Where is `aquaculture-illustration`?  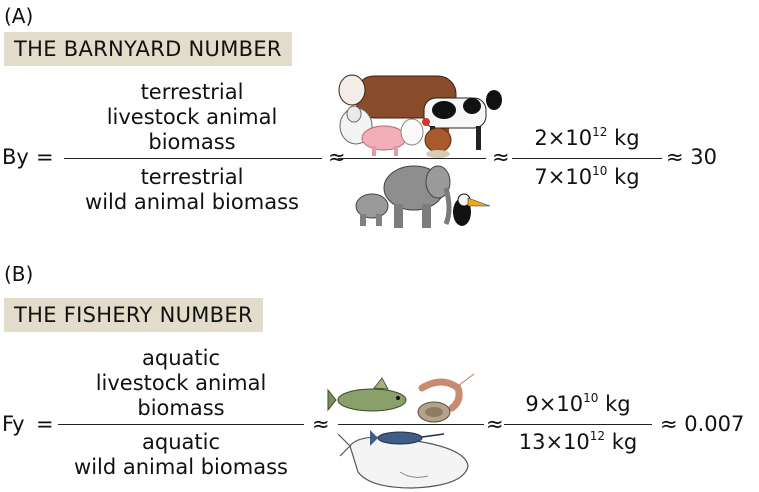
aquaculture-illustration is located at coordinates (401, 398).